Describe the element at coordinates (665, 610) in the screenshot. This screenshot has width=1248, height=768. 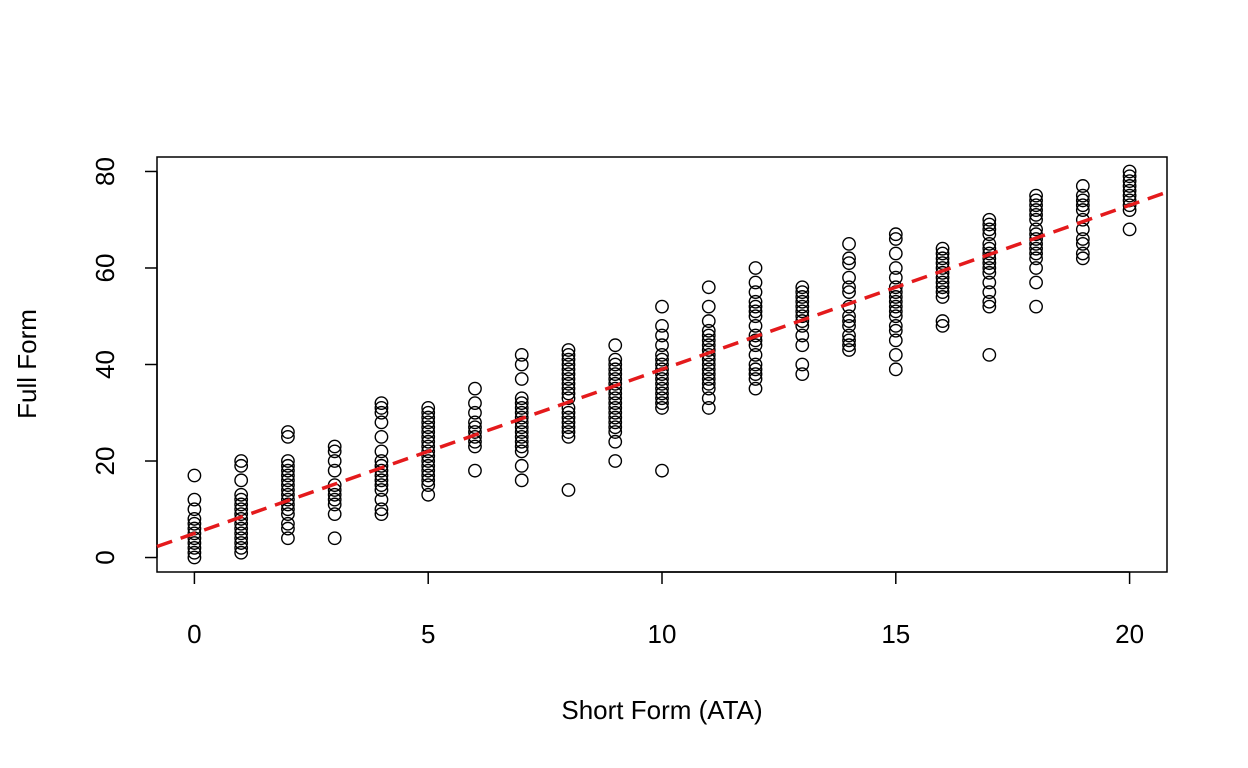
I see `x-axis: 0 5 10 15 20` at that location.